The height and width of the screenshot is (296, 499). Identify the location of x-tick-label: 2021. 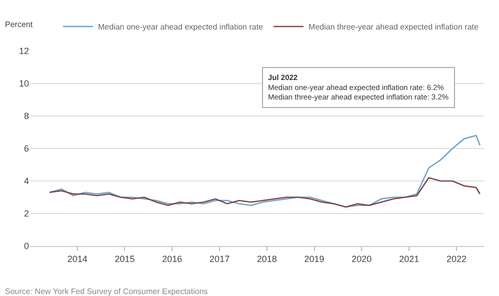
(409, 259).